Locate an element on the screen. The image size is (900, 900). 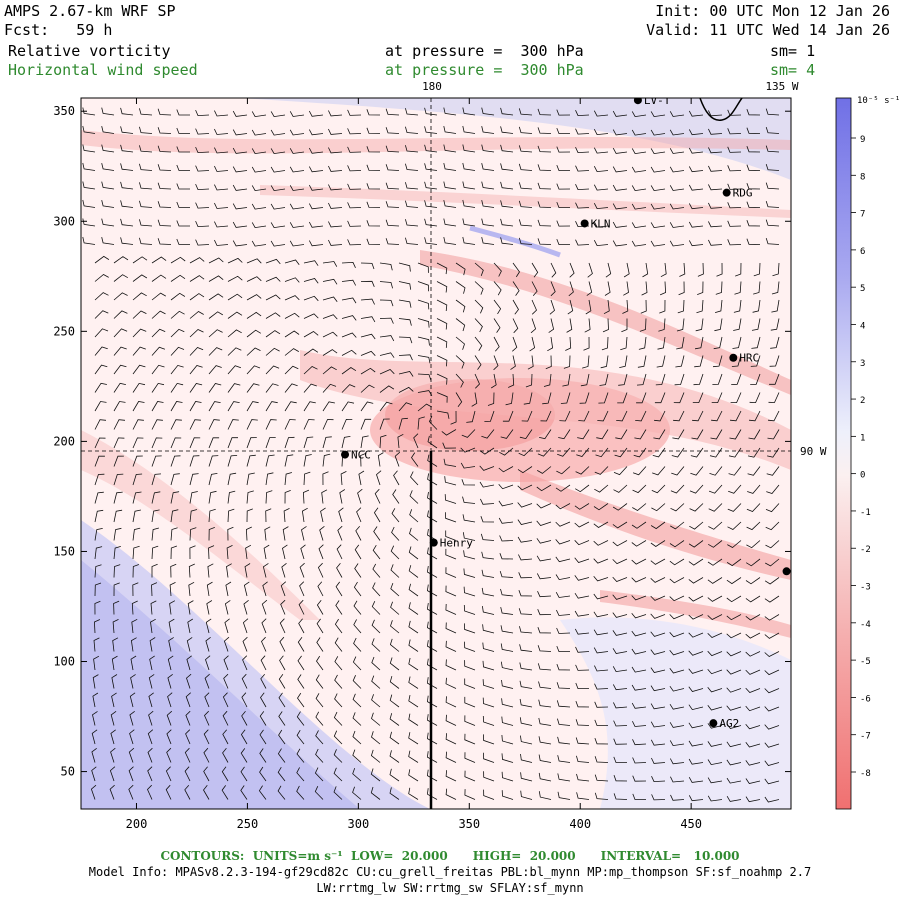
y-tick-label: 350 is located at coordinates (64, 111).